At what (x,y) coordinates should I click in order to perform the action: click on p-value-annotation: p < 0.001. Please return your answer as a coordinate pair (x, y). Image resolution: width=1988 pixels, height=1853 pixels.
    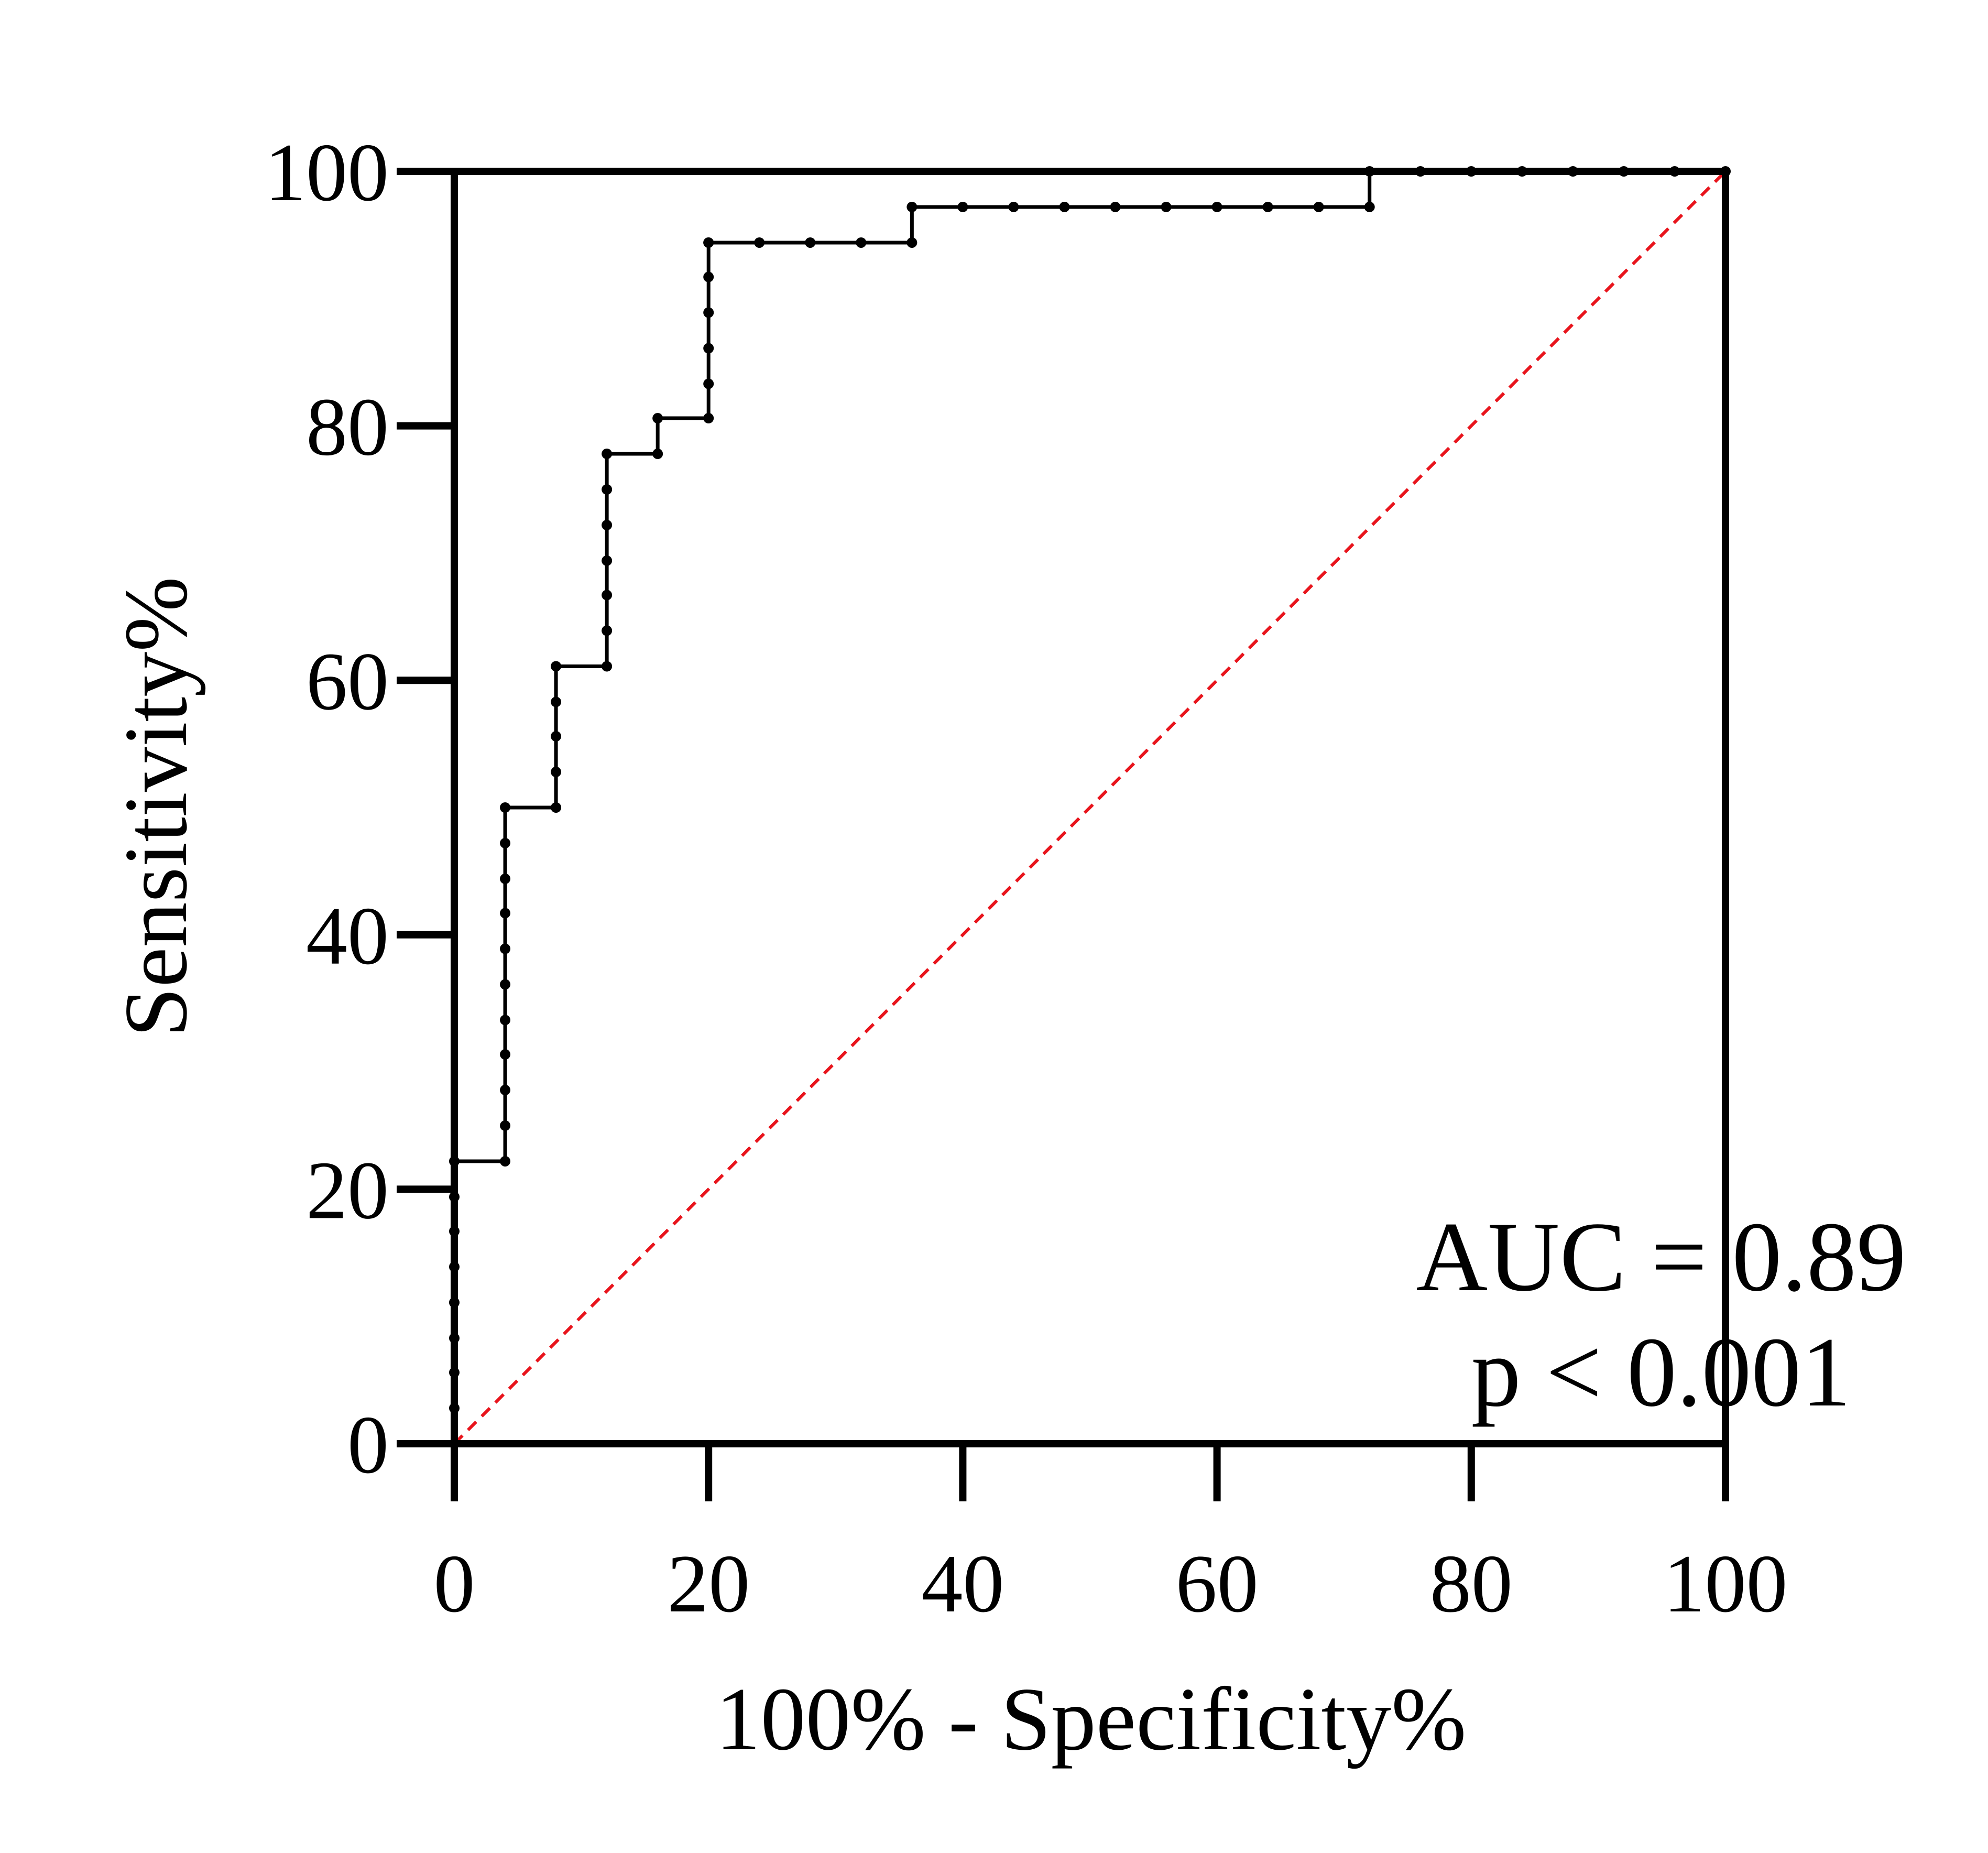
    Looking at the image, I should click on (1661, 1372).